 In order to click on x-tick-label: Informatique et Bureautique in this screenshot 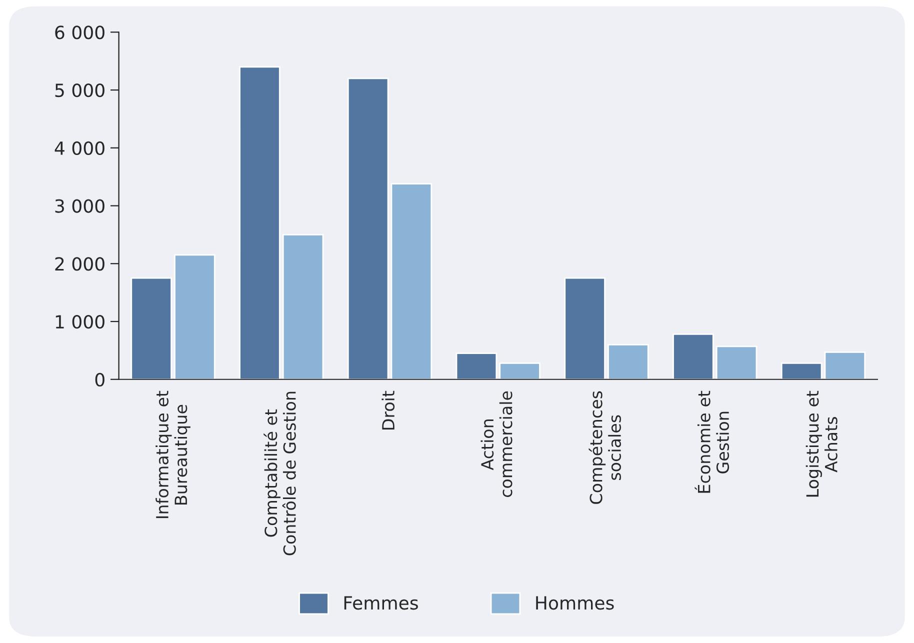, I will do `click(173, 454)`.